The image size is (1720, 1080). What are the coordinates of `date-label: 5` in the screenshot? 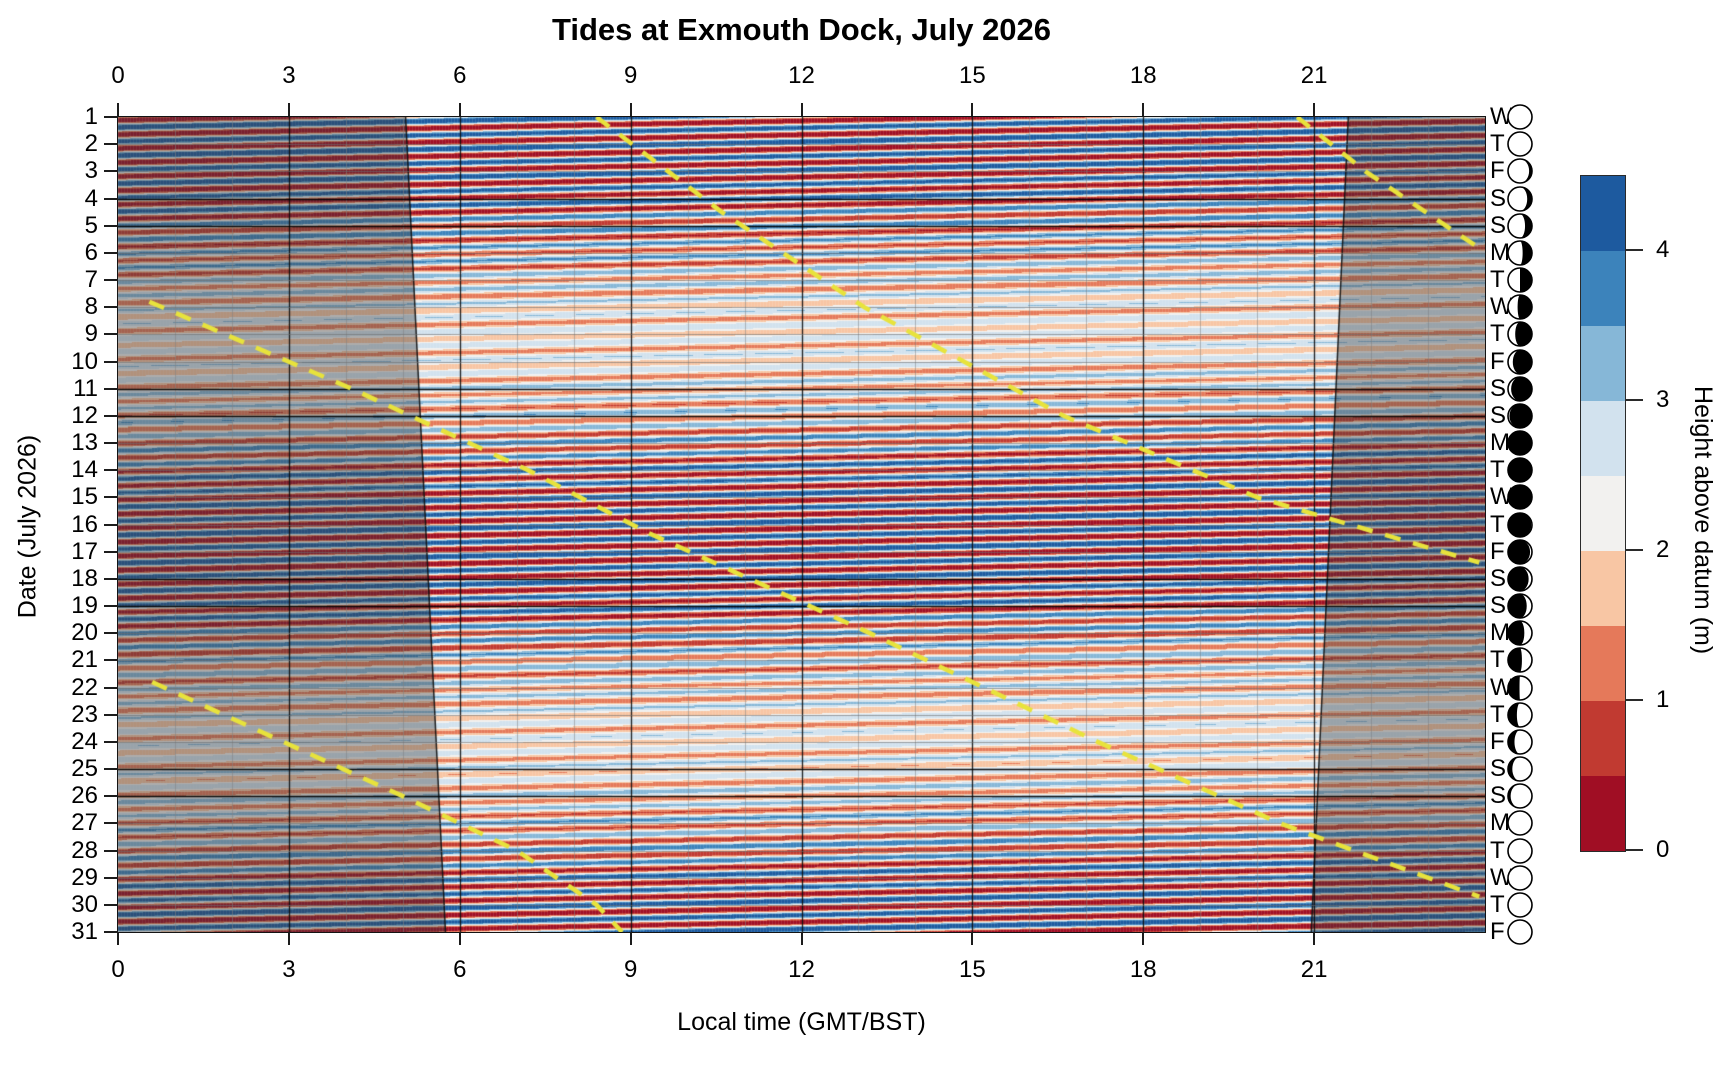 It's located at (91, 225).